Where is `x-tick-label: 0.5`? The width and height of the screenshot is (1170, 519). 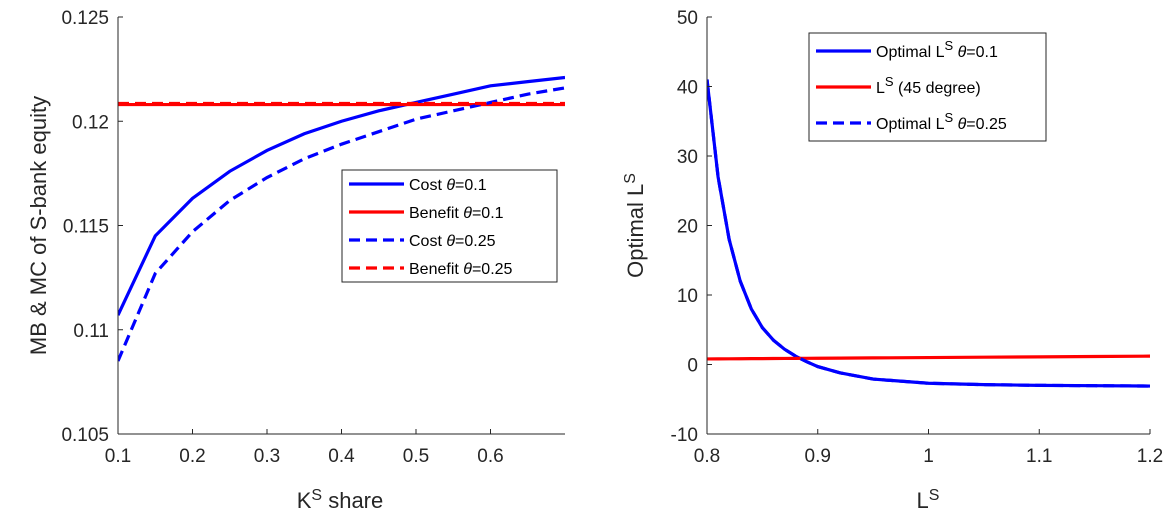
x-tick-label: 0.5 is located at coordinates (416, 456).